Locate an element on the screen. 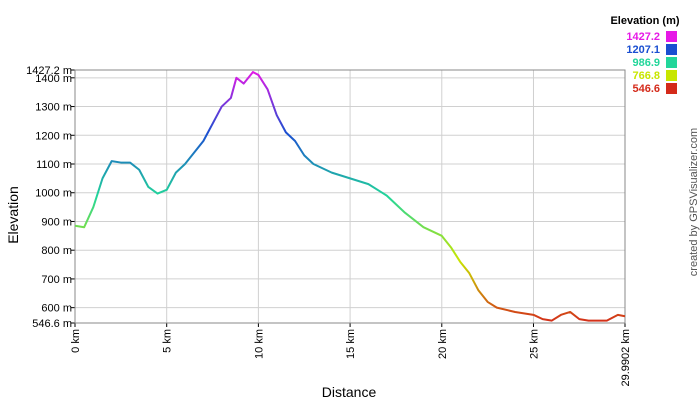 Image resolution: width=700 pixels, height=405 pixels. legend-value: 986.9 is located at coordinates (646, 63).